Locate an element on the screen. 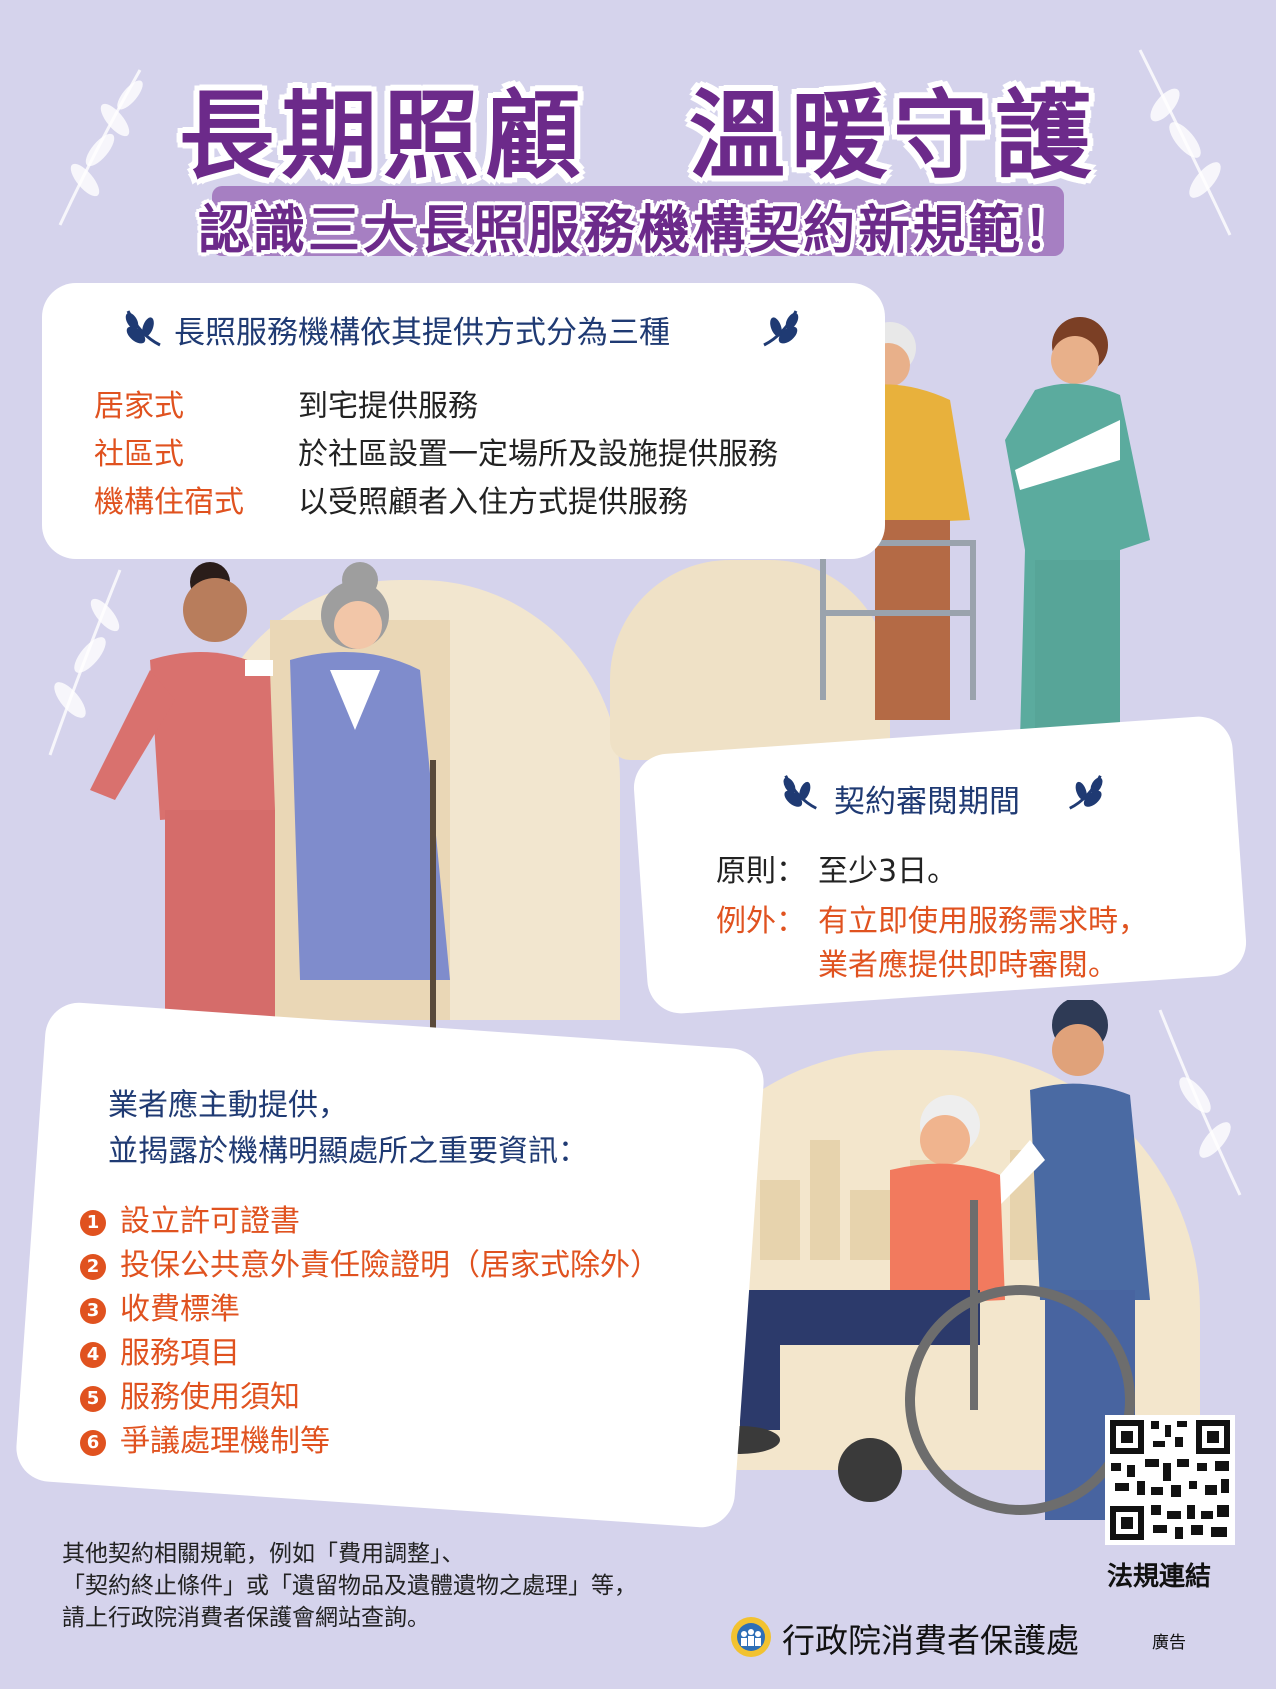 This screenshot has height=1689, width=1276. info-list-item: 6 爭議處理機制等 is located at coordinates (205, 1438).